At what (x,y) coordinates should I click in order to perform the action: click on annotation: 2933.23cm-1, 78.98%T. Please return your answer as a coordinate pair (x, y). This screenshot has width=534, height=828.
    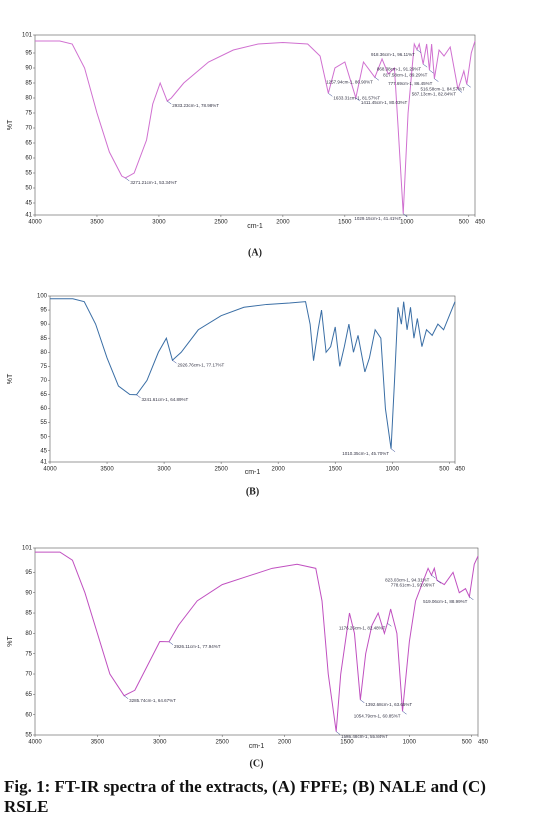
    Looking at the image, I should click on (195, 105).